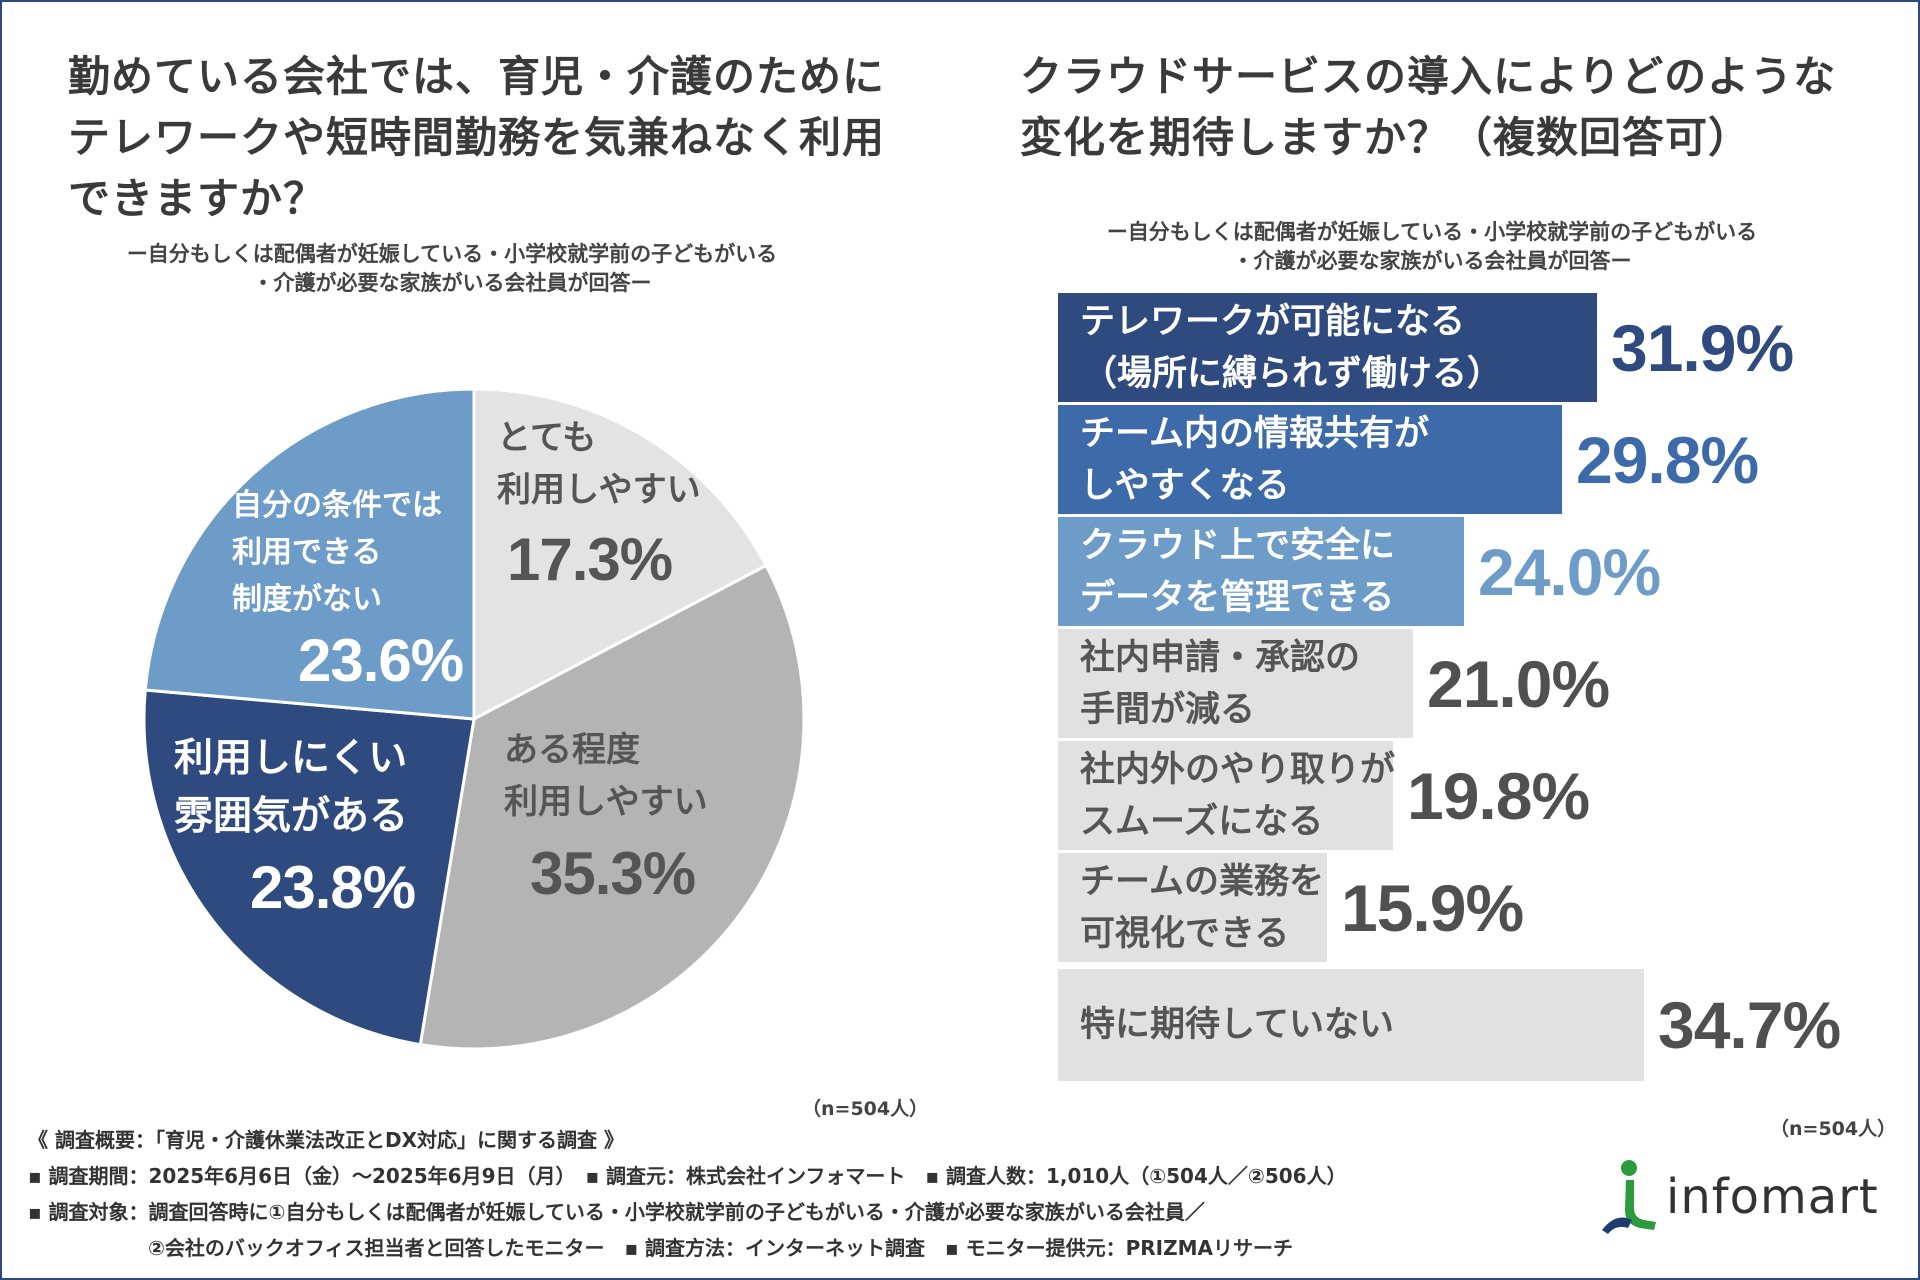 The height and width of the screenshot is (1280, 1920). I want to click on bar-label: 社内外のやり取りが スムーズになる, so click(1237, 795).